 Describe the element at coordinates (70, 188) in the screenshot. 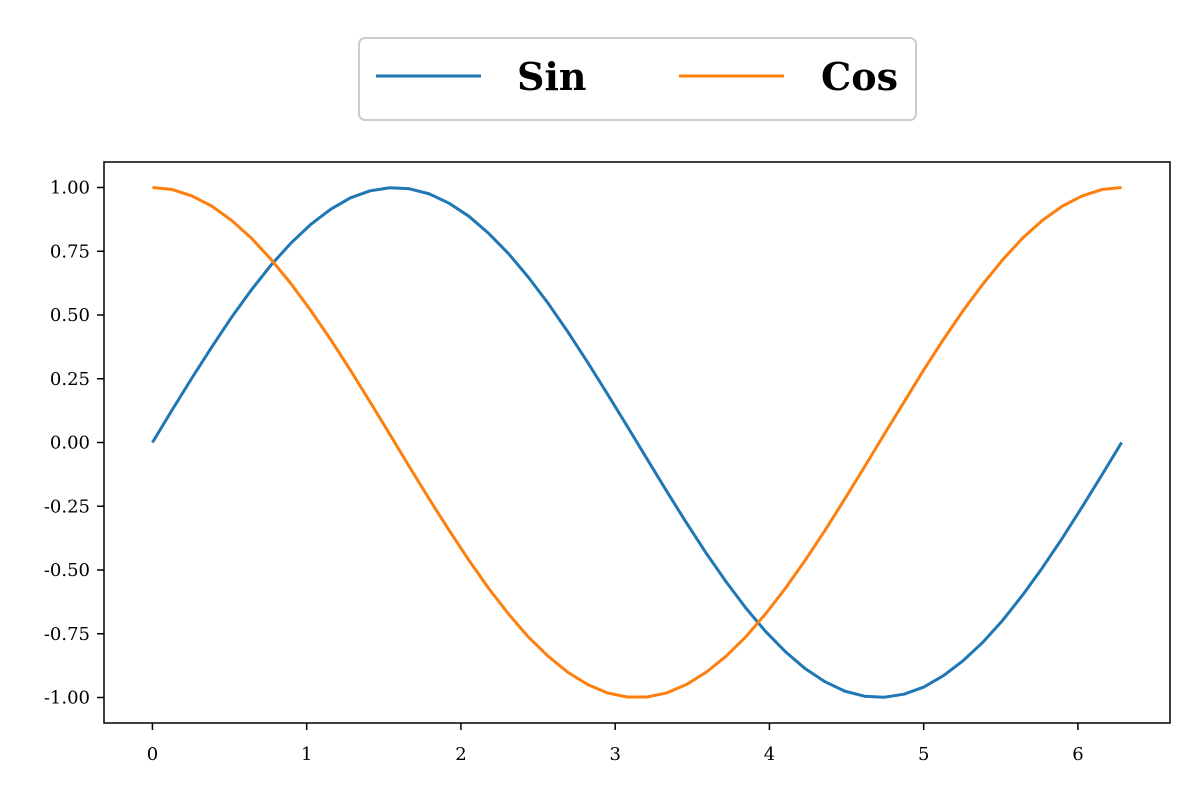

I see `y-tick-label: 1.00` at that location.